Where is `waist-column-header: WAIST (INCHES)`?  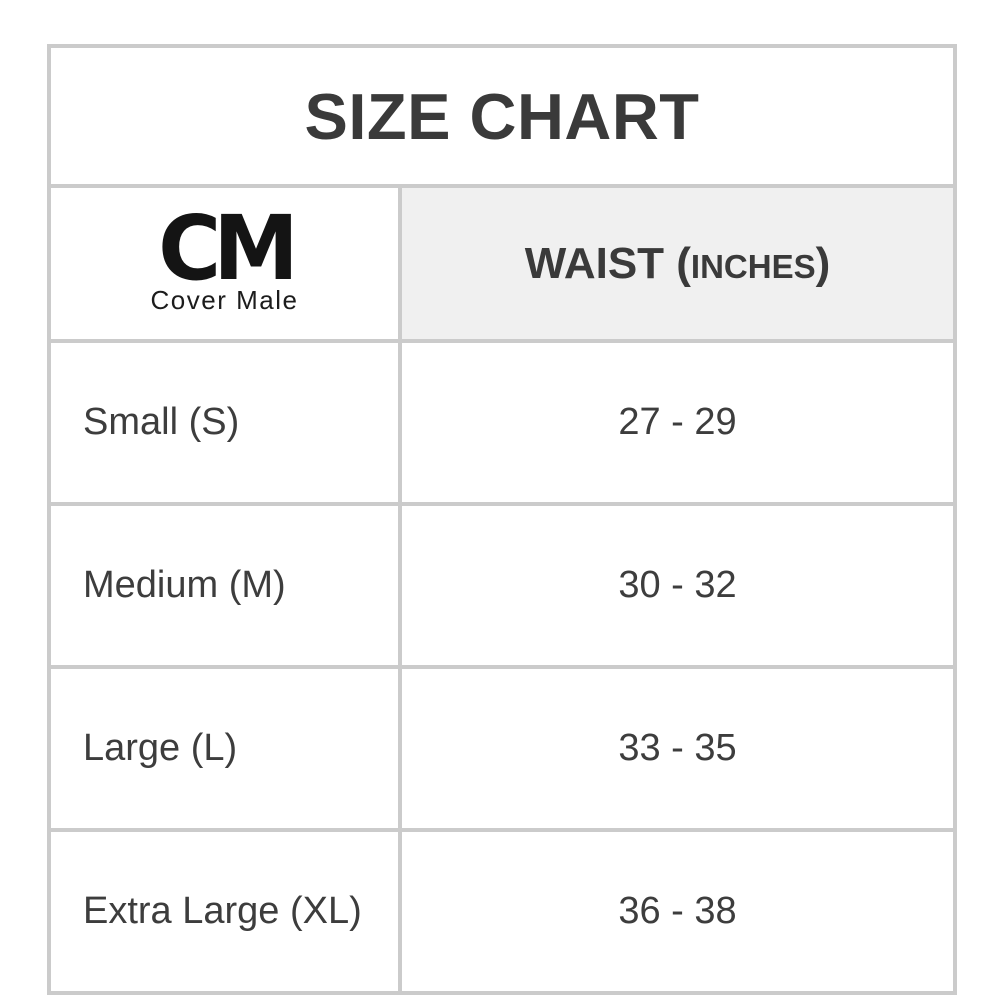 waist-column-header: WAIST (INCHES) is located at coordinates (677, 263).